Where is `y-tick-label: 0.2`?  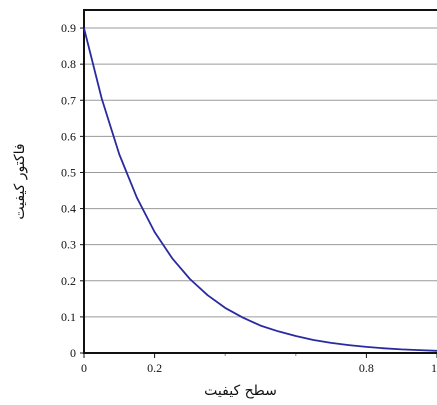 y-tick-label: 0.2 is located at coordinates (68, 281).